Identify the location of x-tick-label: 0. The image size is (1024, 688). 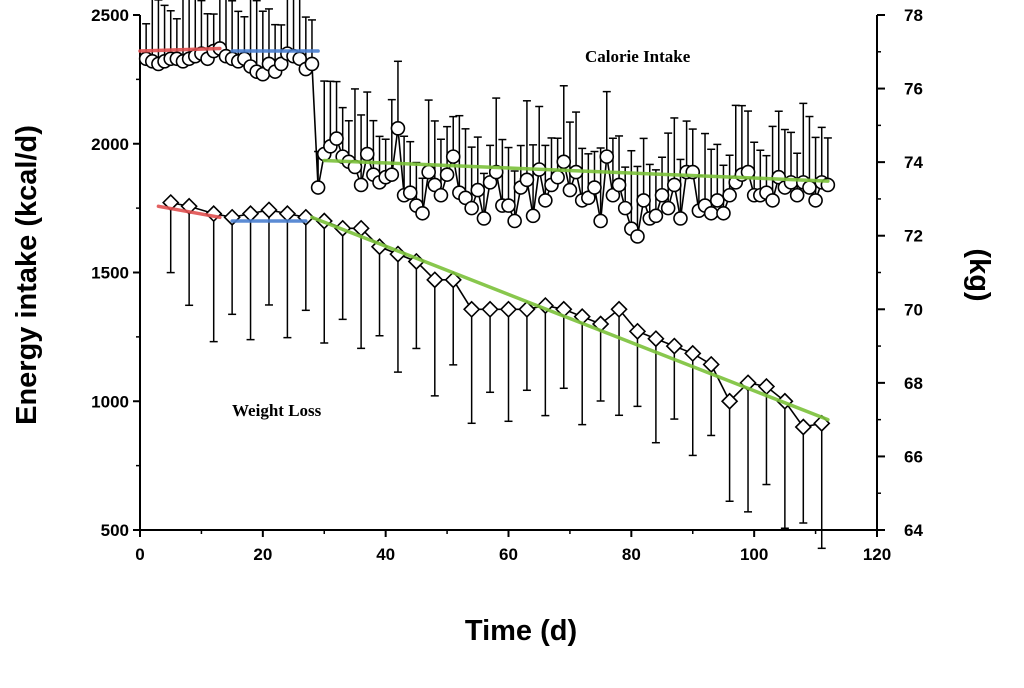
(139, 554).